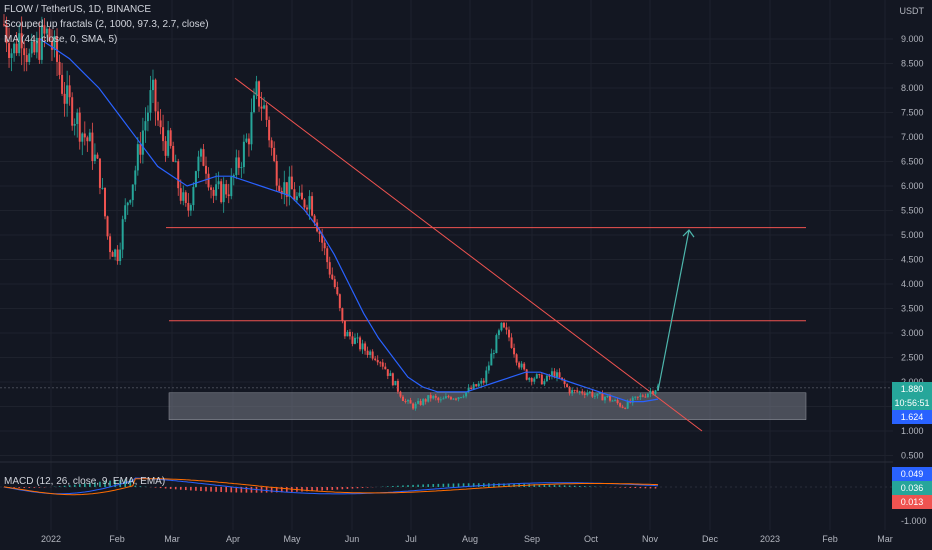 This screenshot has width=932, height=550. What do you see at coordinates (914, 521) in the screenshot?
I see `macd-tick-label: -1.000` at bounding box center [914, 521].